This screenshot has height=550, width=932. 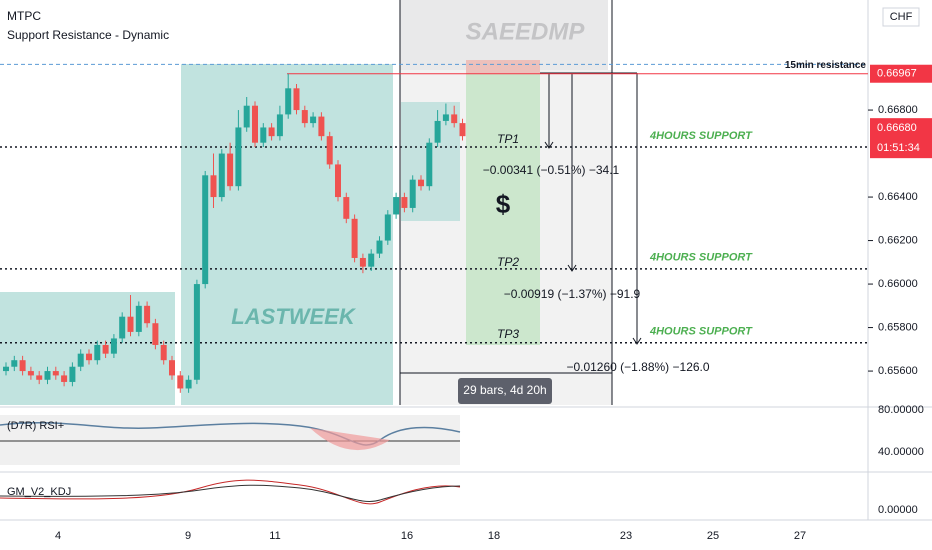 What do you see at coordinates (494, 536) in the screenshot?
I see `x-tick-label: 18` at bounding box center [494, 536].